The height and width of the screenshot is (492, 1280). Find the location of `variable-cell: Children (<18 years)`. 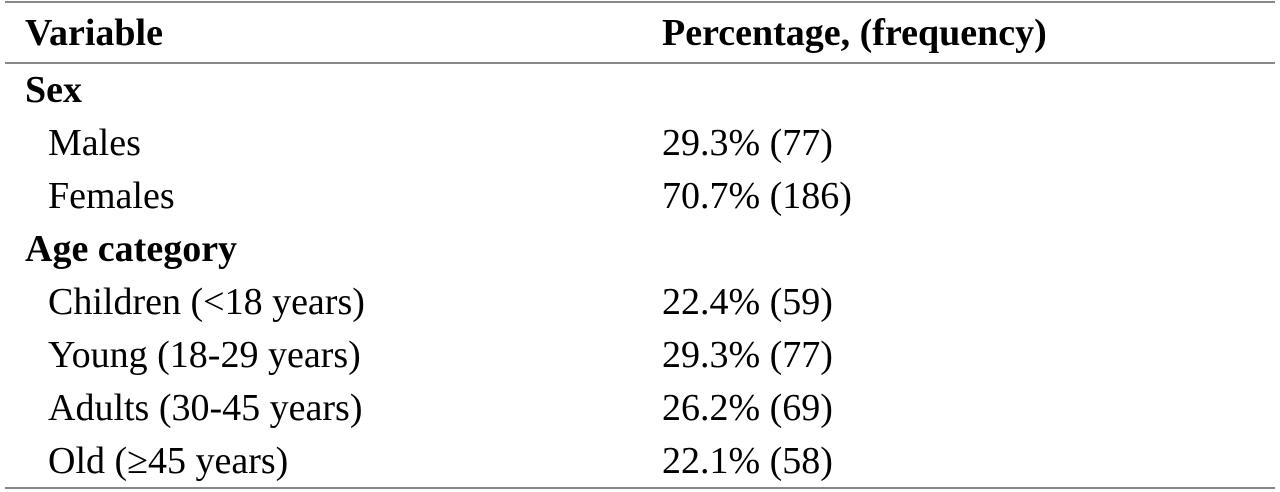

variable-cell: Children (<18 years) is located at coordinates (206, 301).